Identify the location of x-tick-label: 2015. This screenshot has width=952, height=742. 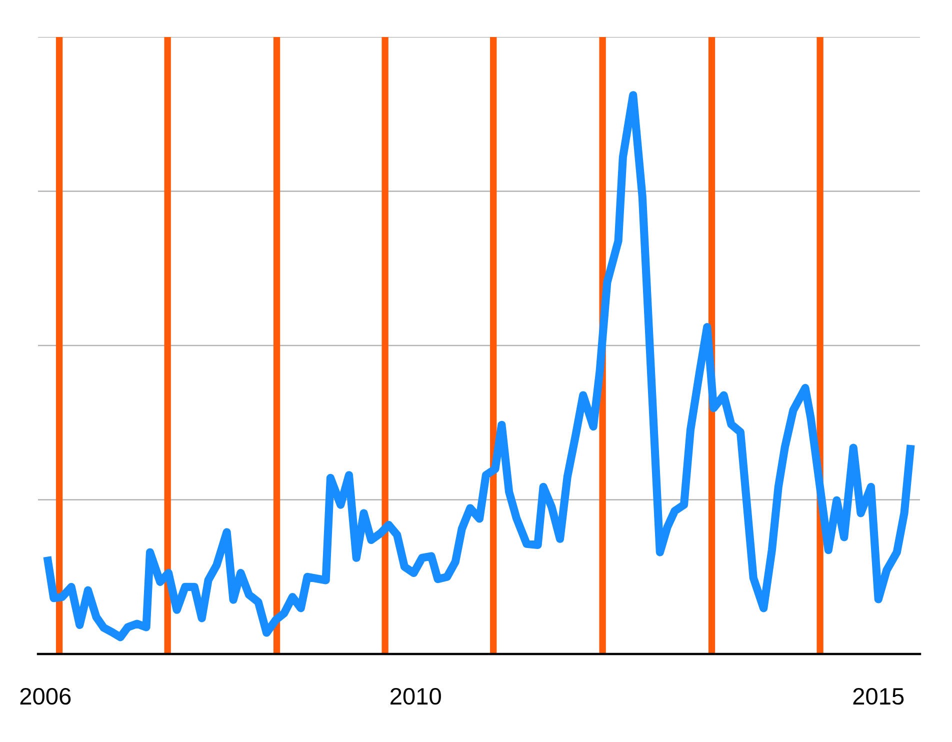
(878, 696).